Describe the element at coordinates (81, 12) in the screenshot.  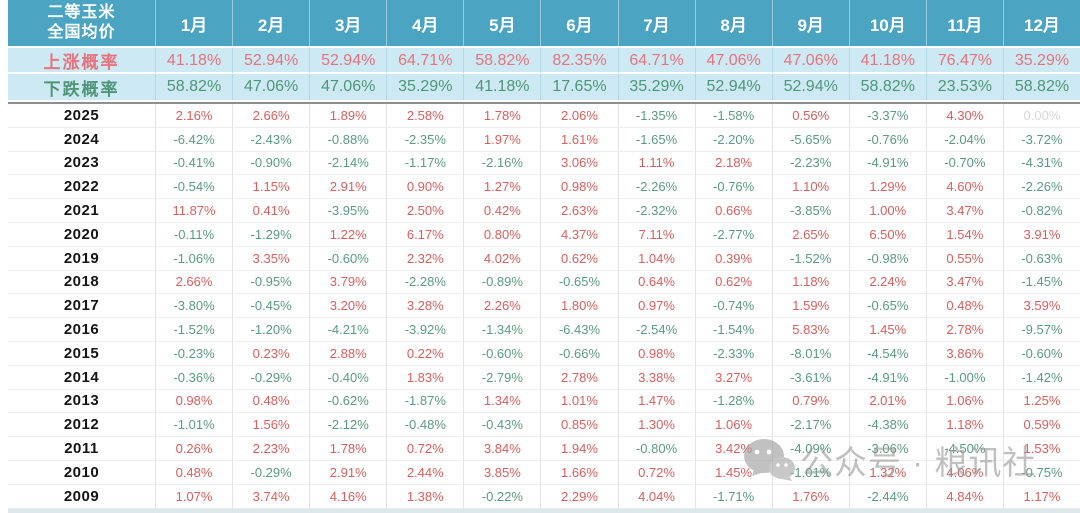
I see `corner-title-line1: 二等玉米` at that location.